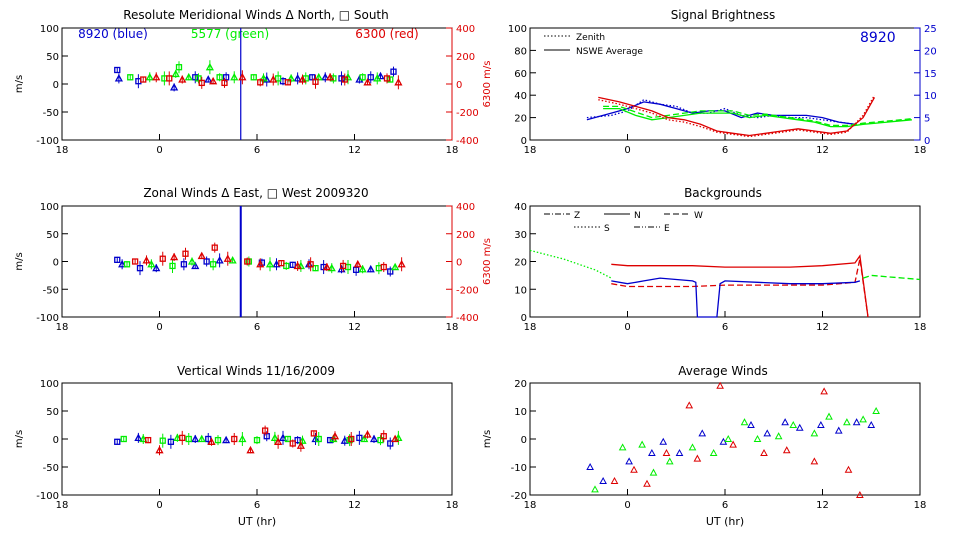 Image resolution: width=960 pixels, height=540 pixels. What do you see at coordinates (487, 439) in the screenshot?
I see `average-y-axis-label: m/s` at bounding box center [487, 439].